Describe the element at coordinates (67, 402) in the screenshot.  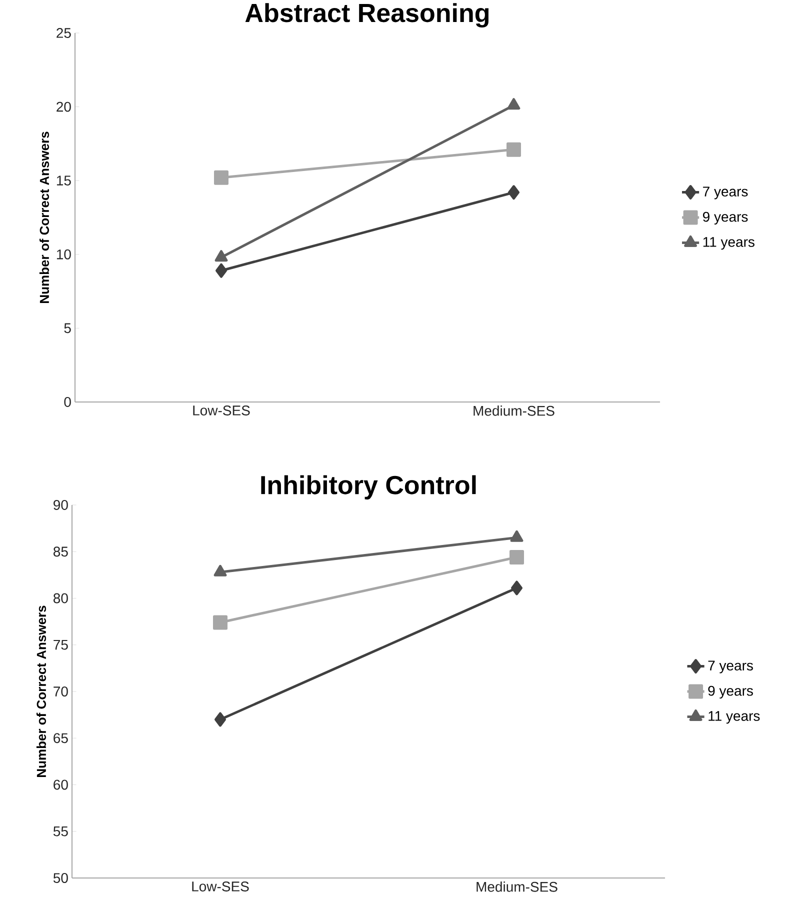
I see `y-tick-label: 0` at that location.